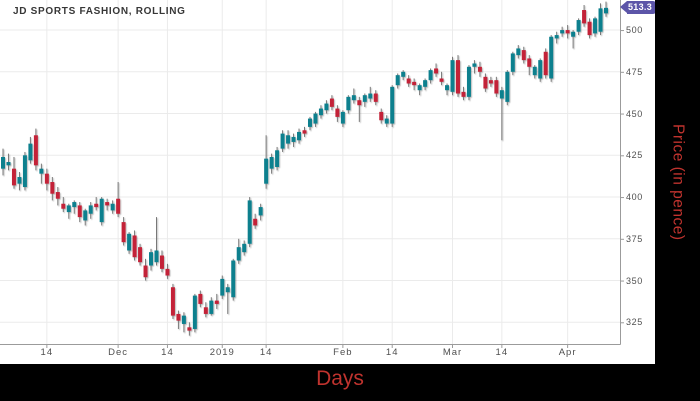 Image resolution: width=700 pixels, height=401 pixels. I want to click on x-axis-tick-label: Mar, so click(452, 352).